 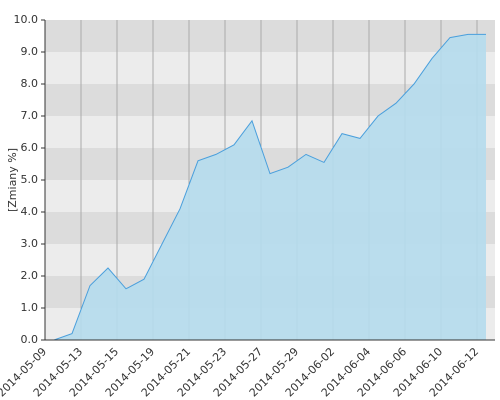 I want to click on y-tick-label: 9.0, so click(x=30, y=51).